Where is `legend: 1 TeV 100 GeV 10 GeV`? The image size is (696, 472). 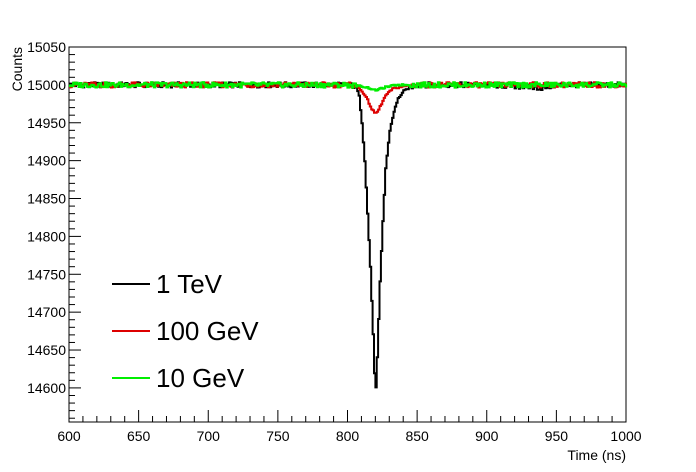
legend: 1 TeV 100 GeV 10 GeV is located at coordinates (185, 331).